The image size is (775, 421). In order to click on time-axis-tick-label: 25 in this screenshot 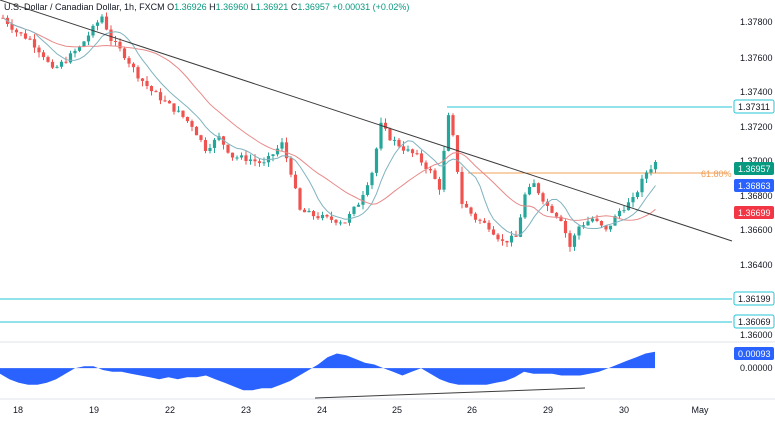, I will do `click(397, 410)`.